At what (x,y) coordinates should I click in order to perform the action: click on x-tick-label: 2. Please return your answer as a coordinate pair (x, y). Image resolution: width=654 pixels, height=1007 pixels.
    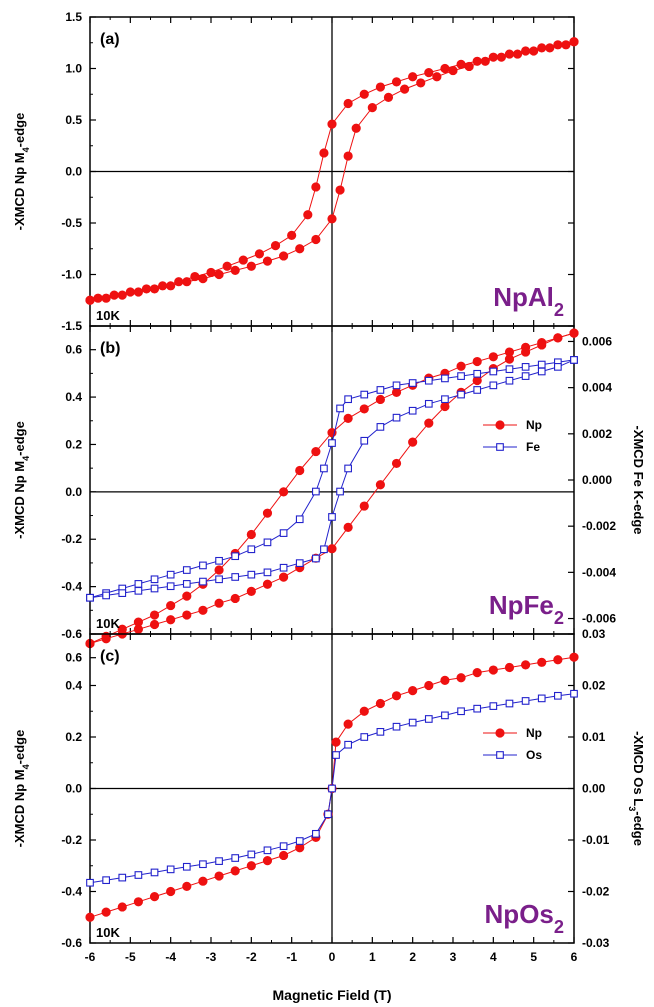
    Looking at the image, I should click on (412, 957).